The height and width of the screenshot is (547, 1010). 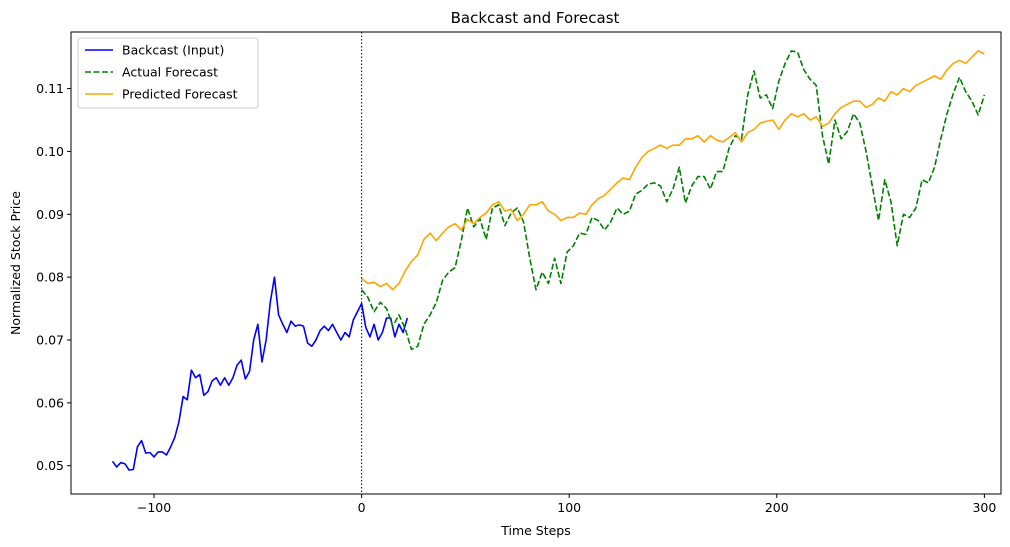 What do you see at coordinates (50, 340) in the screenshot?
I see `y-tick-label: 0.07` at bounding box center [50, 340].